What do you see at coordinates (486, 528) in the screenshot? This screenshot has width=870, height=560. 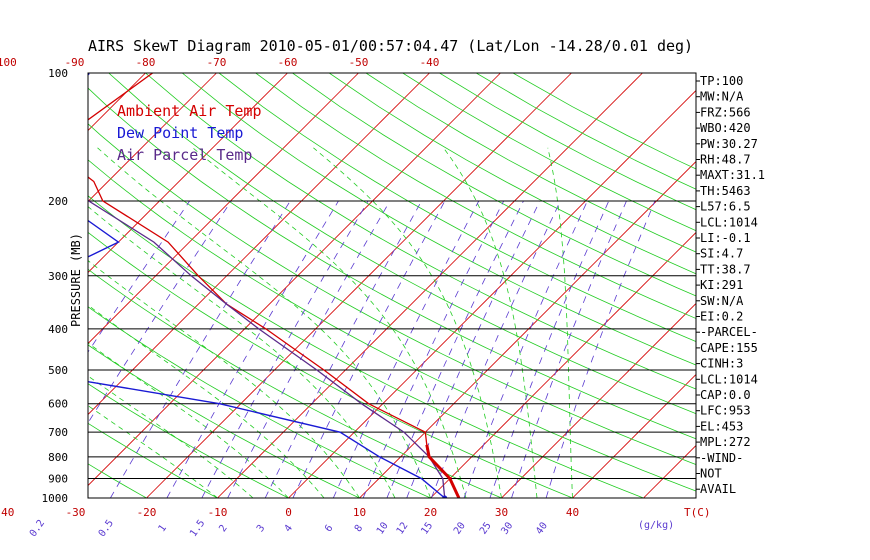 I see `mixing-ratio-tick: 25` at bounding box center [486, 528].